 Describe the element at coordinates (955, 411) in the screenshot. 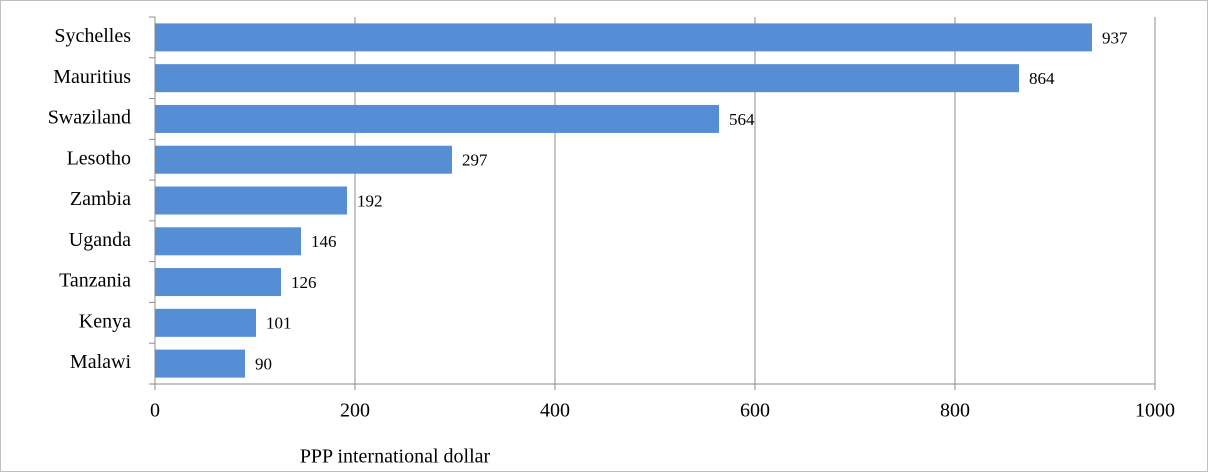

I see `x-tick-label: 800` at that location.